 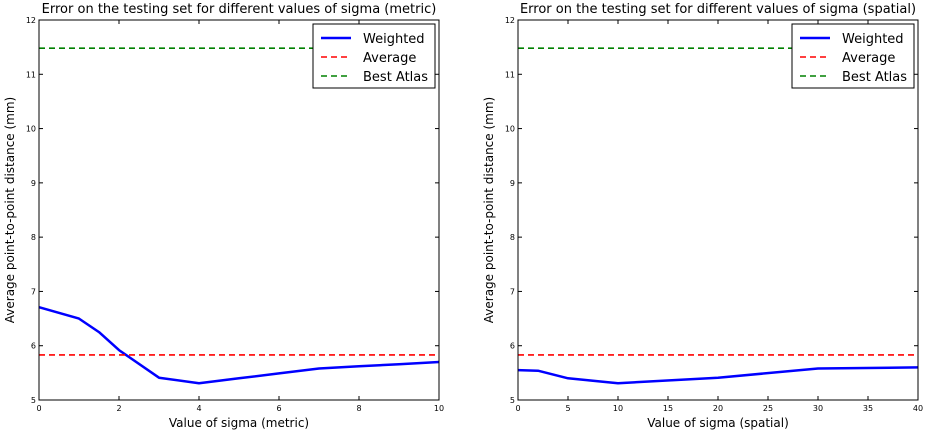 What do you see at coordinates (768, 408) in the screenshot?
I see `x-tick-label: 25` at bounding box center [768, 408].